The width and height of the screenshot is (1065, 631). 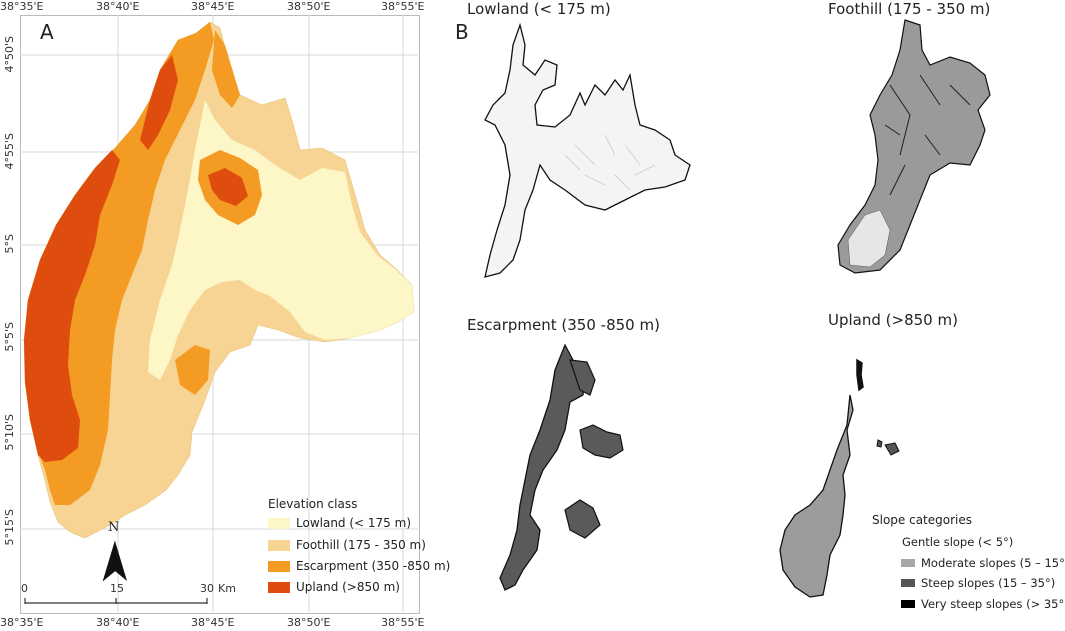 What do you see at coordinates (9, 527) in the screenshot?
I see `lat-label: 5°15'S` at bounding box center [9, 527].